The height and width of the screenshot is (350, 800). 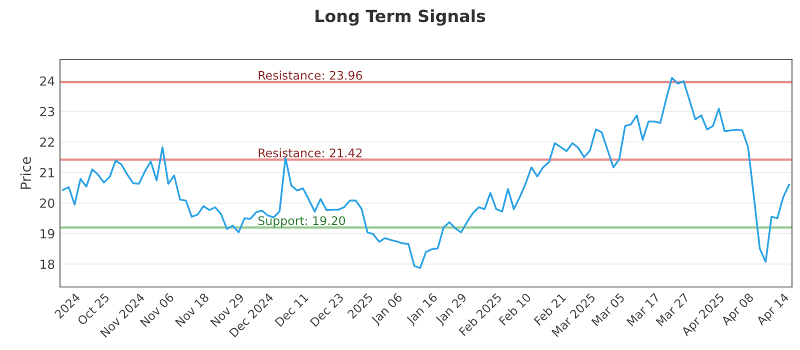 What do you see at coordinates (302, 222) in the screenshot?
I see `ref-line-label: Support: 19.20` at bounding box center [302, 222].